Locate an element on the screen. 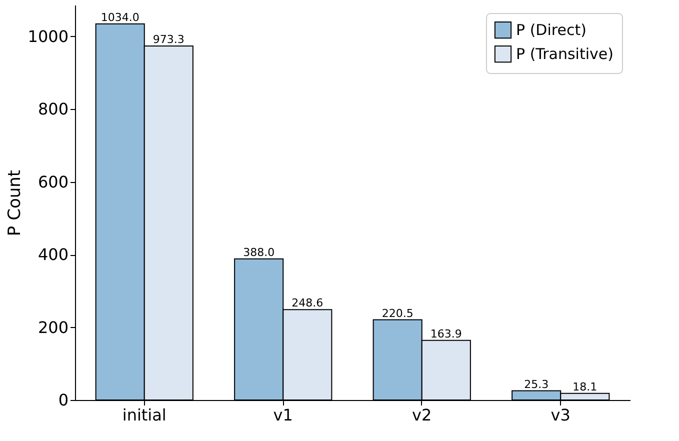 Image resolution: width=679 pixels, height=441 pixels. y-tick-label: 400 is located at coordinates (53, 254).